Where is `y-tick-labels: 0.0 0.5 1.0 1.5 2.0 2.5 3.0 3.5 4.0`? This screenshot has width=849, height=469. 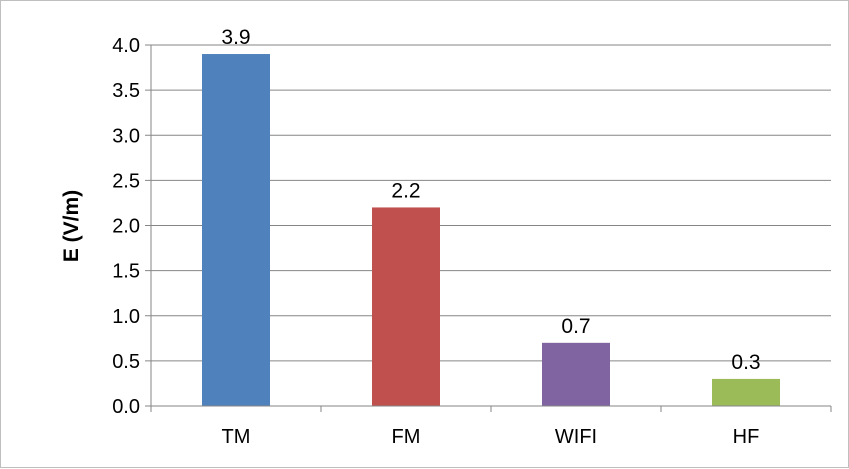 y-tick-labels: 0.0 0.5 1.0 1.5 2.0 2.5 3.0 3.5 4.0 is located at coordinates (126, 226).